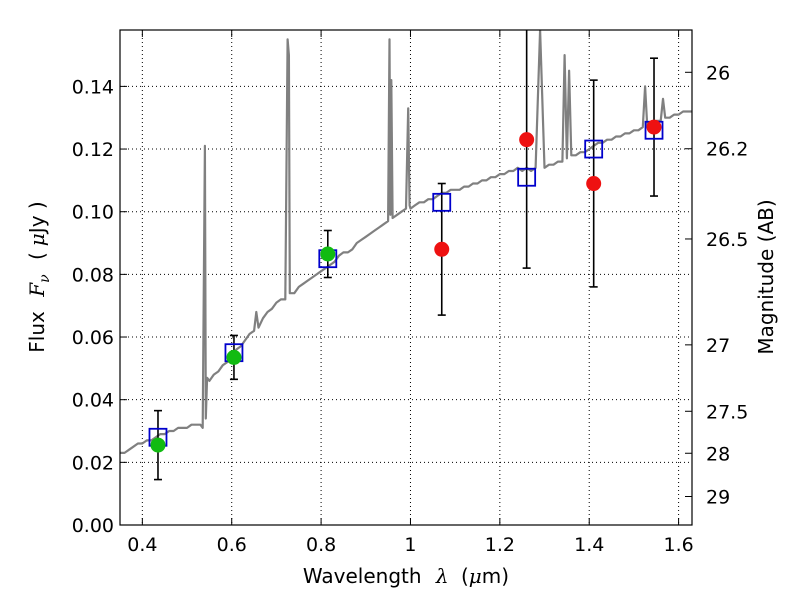 Image resolution: width=800 pixels, height=600 pixels. Describe the element at coordinates (500, 545) in the screenshot. I see `x-tick-label: 1.2` at that location.